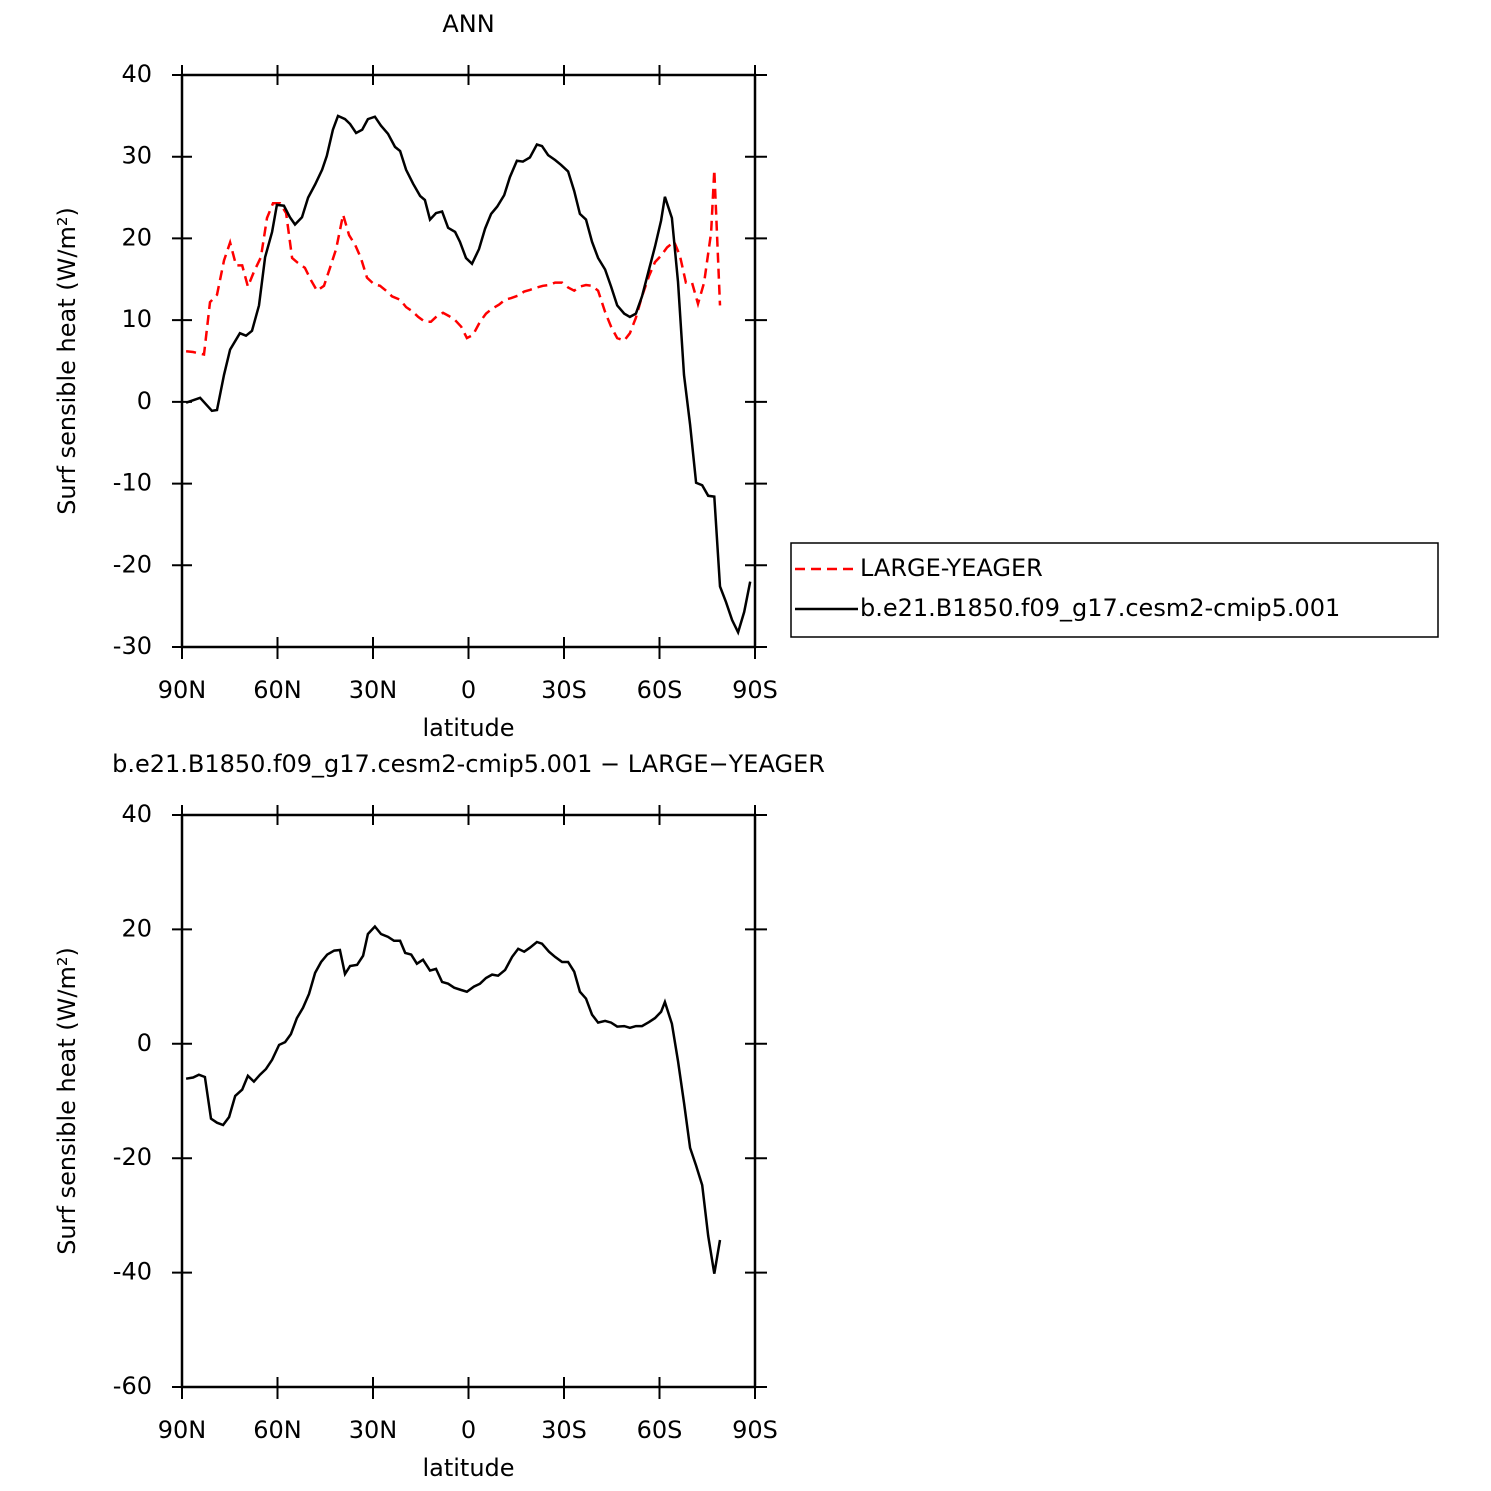  What do you see at coordinates (132, 646) in the screenshot?
I see `y-tick-label: -30` at bounding box center [132, 646].